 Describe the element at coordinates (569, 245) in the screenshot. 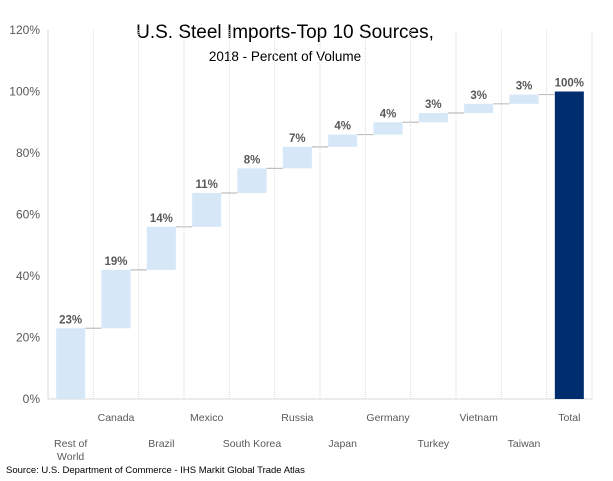

I see `bar-total` at that location.